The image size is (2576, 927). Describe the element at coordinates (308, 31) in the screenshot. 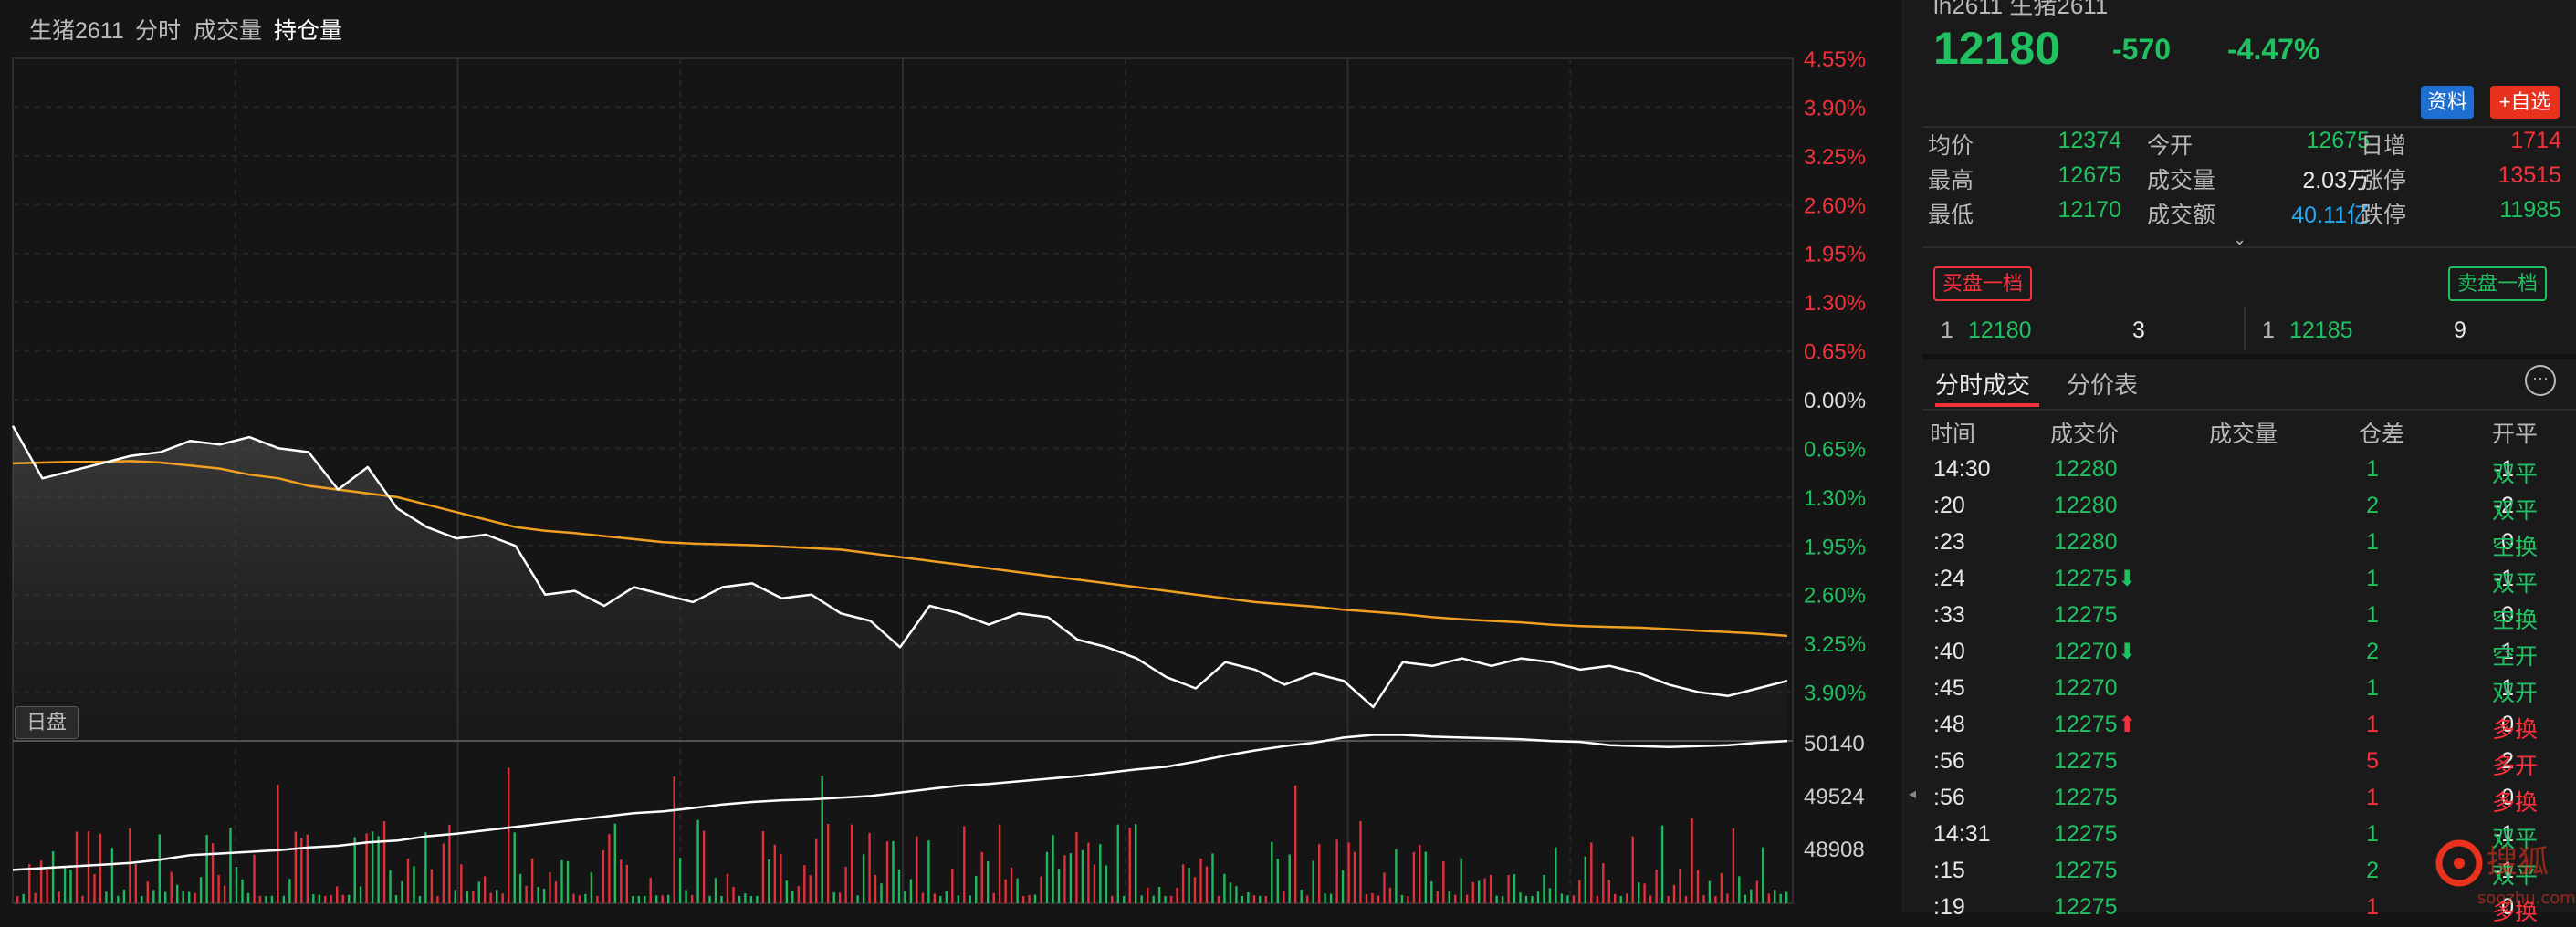

I see `tab-open-interest: 持仓量` at that location.